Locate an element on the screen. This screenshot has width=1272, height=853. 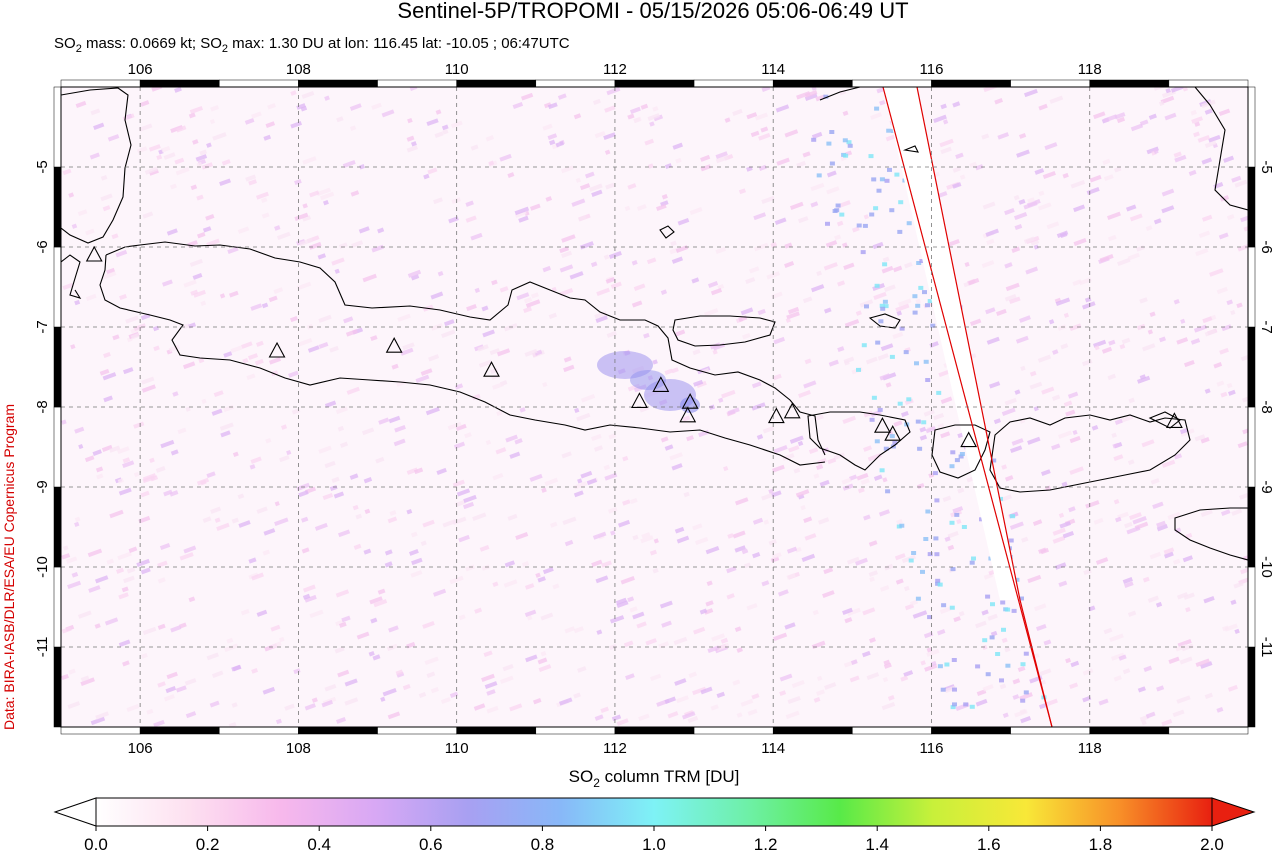
frame-bar-bottom is located at coordinates (892, 730).